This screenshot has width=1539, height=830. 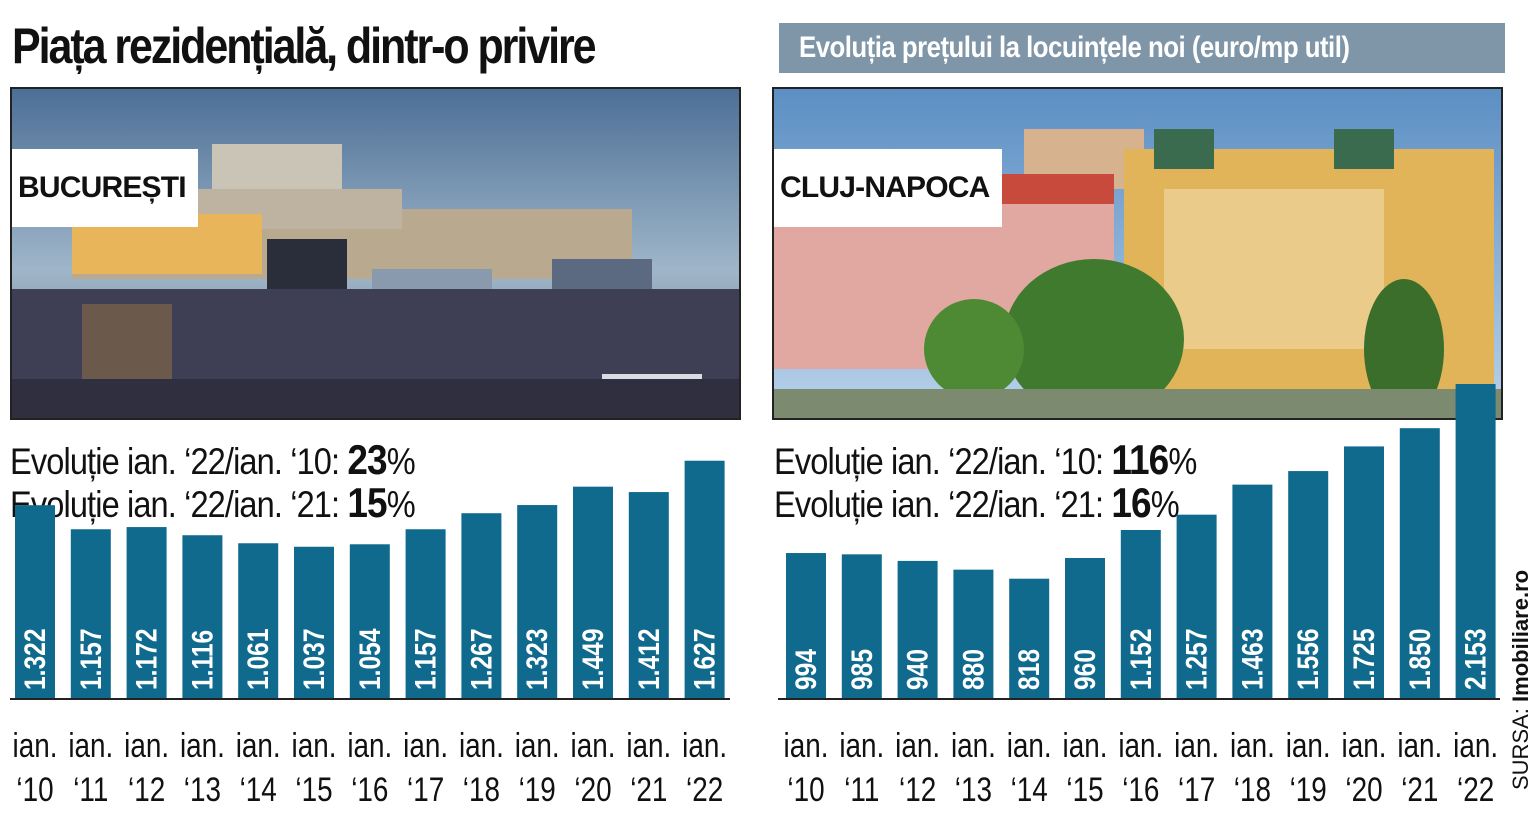 I want to click on bar-value-label: 1.267, so click(x=481, y=659).